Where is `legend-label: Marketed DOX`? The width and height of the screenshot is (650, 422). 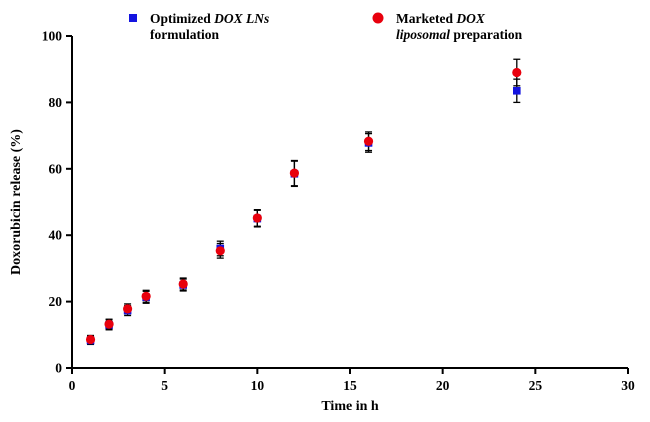
legend-label: Marketed DOX is located at coordinates (441, 18).